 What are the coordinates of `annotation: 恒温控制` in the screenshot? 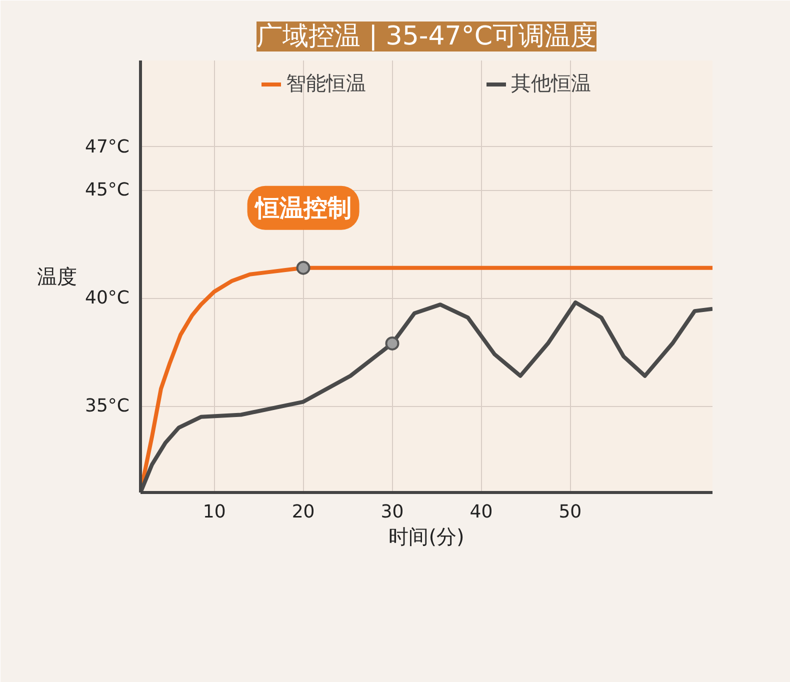 It's located at (302, 208).